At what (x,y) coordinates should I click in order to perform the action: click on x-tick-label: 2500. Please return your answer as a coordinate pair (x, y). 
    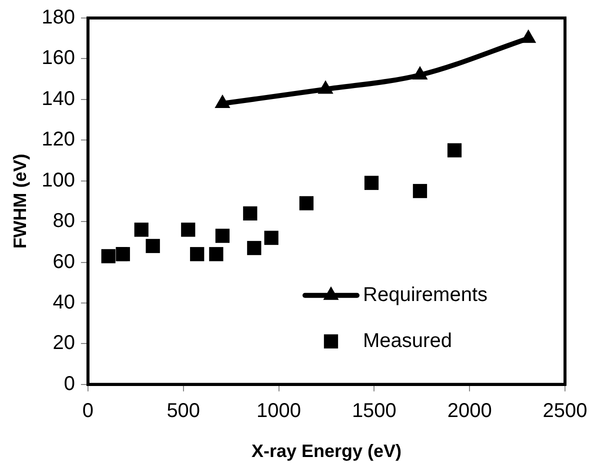
    Looking at the image, I should click on (565, 411).